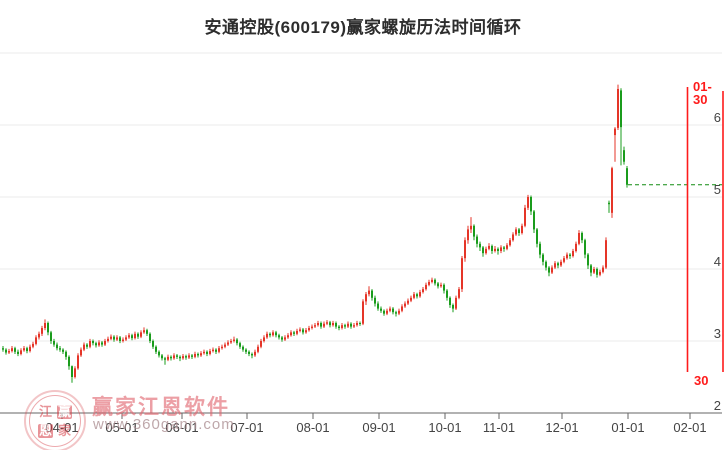 The height and width of the screenshot is (450, 726). What do you see at coordinates (627, 427) in the screenshot?
I see `x-axis-label: 01-01` at bounding box center [627, 427].